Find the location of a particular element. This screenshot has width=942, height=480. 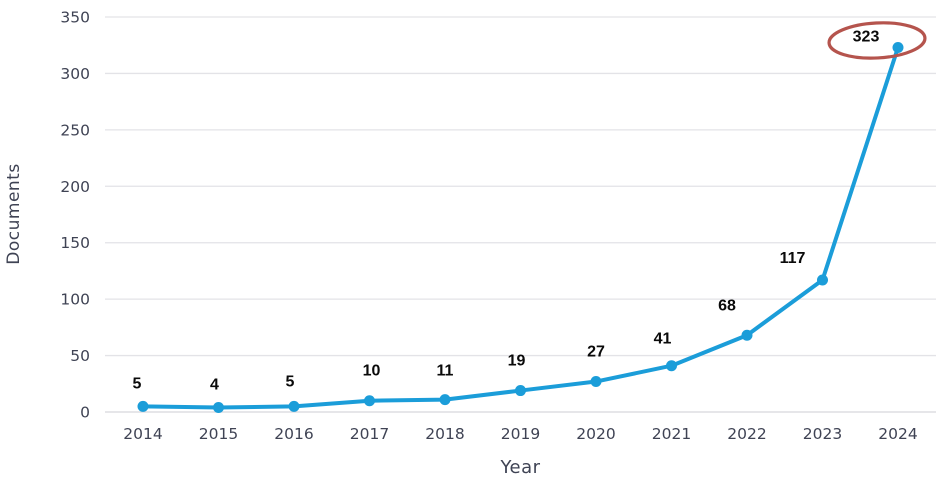

data-point-label: 19 is located at coordinates (517, 361).